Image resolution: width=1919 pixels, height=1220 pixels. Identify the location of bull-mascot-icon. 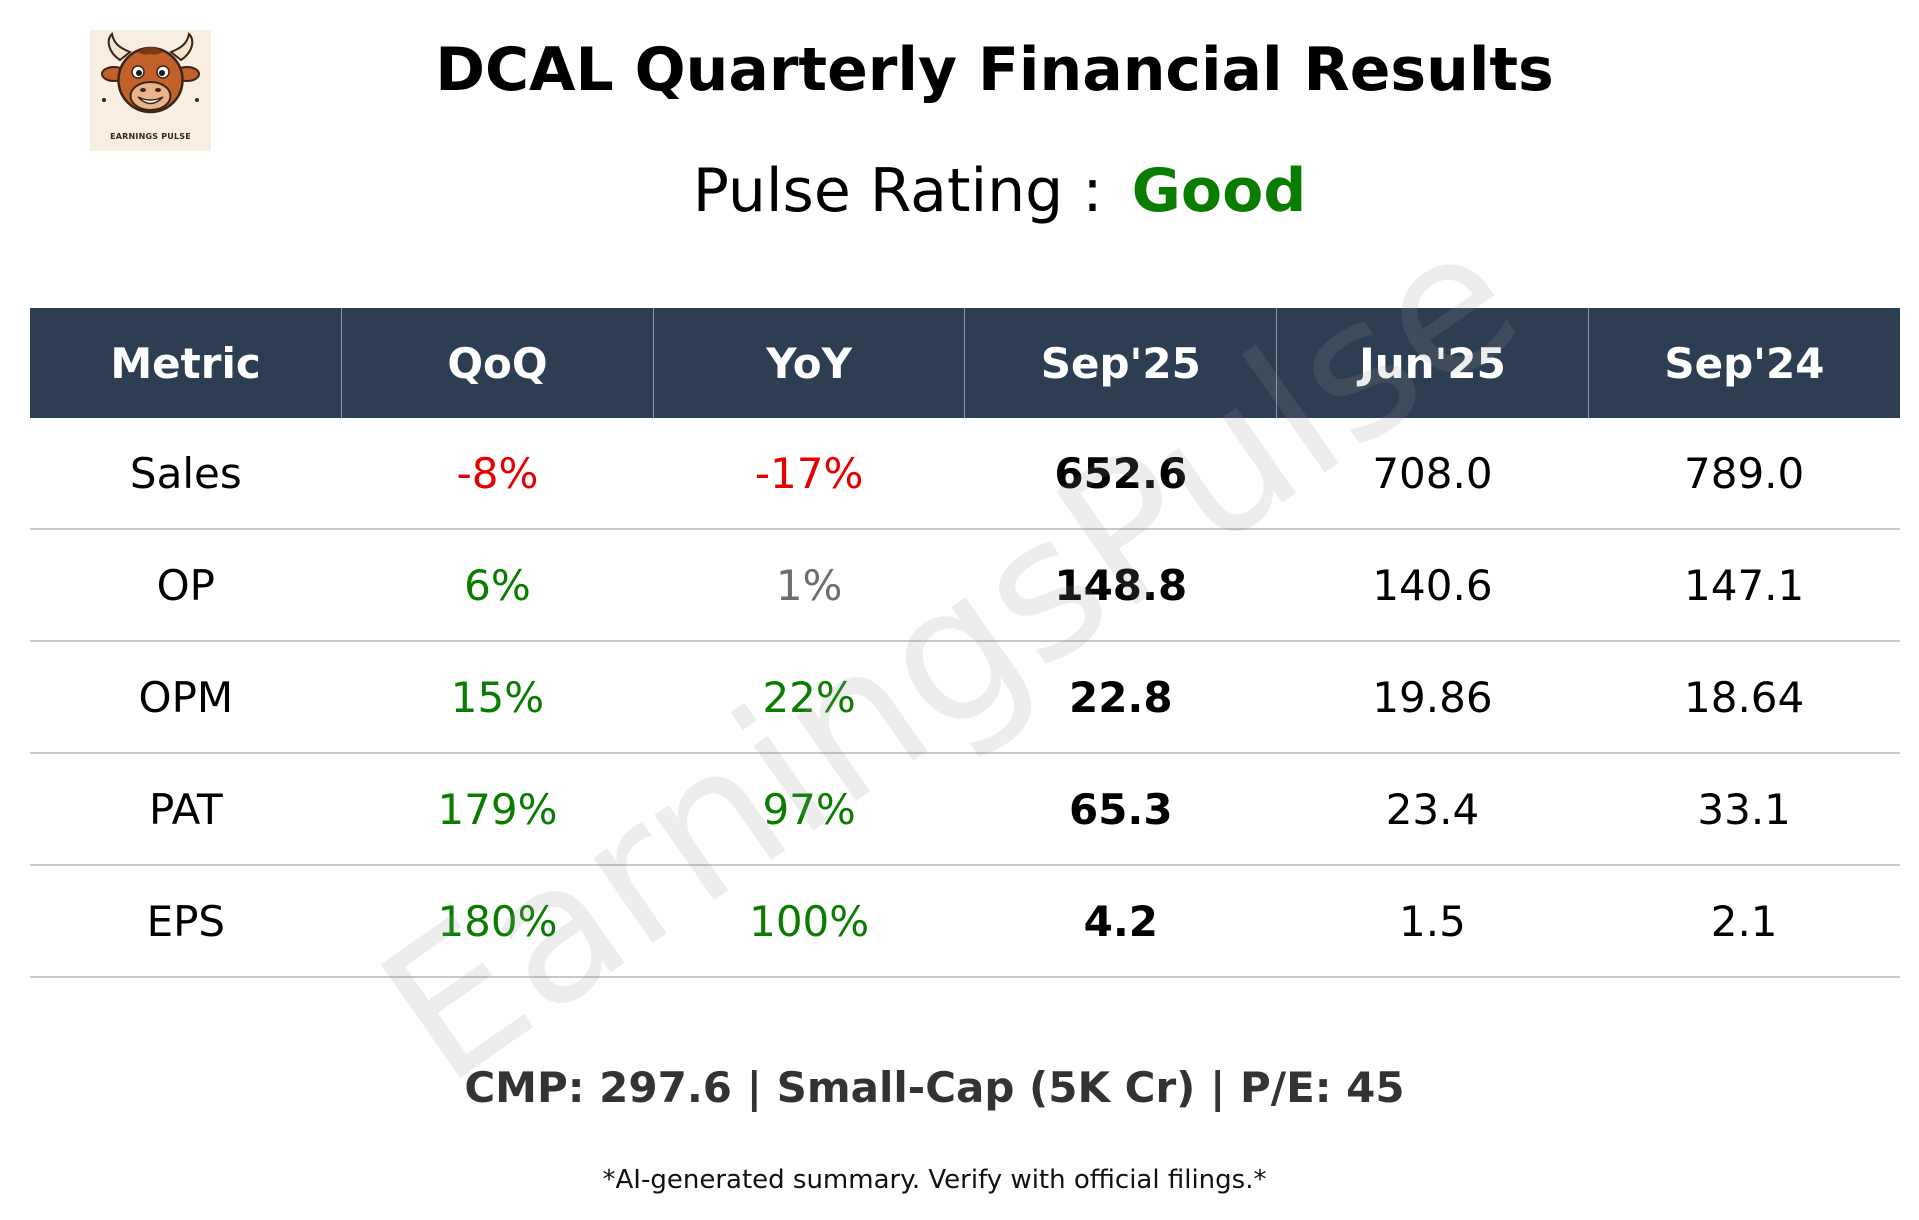
(150, 72).